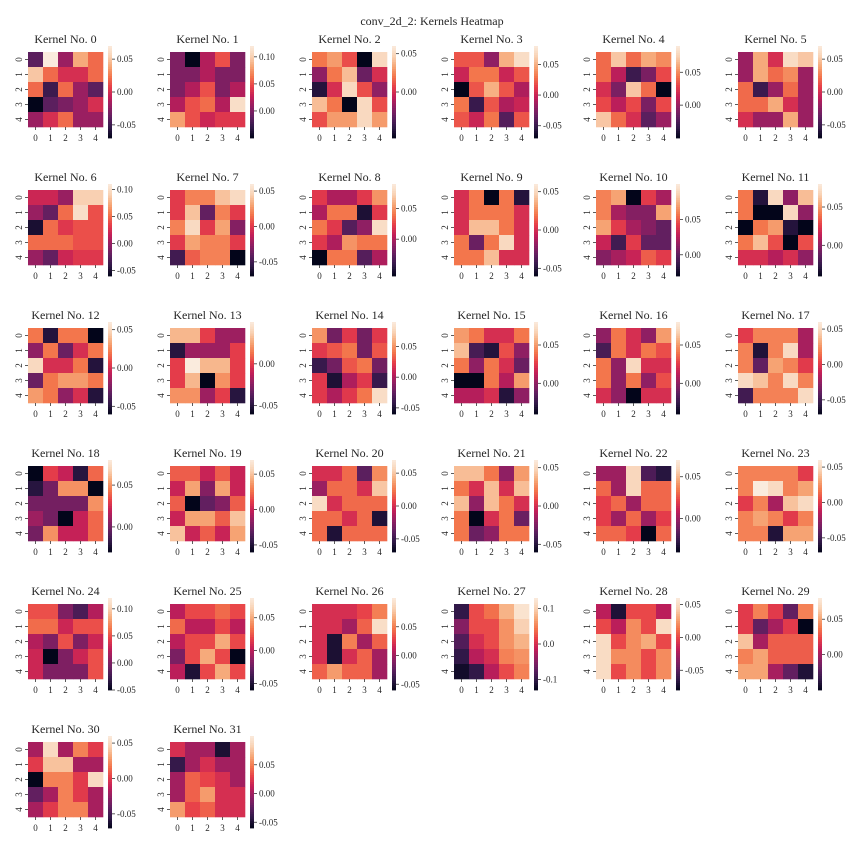 The width and height of the screenshot is (864, 864). What do you see at coordinates (587, 656) in the screenshot?
I see `y-tick-label: 3` at bounding box center [587, 656].